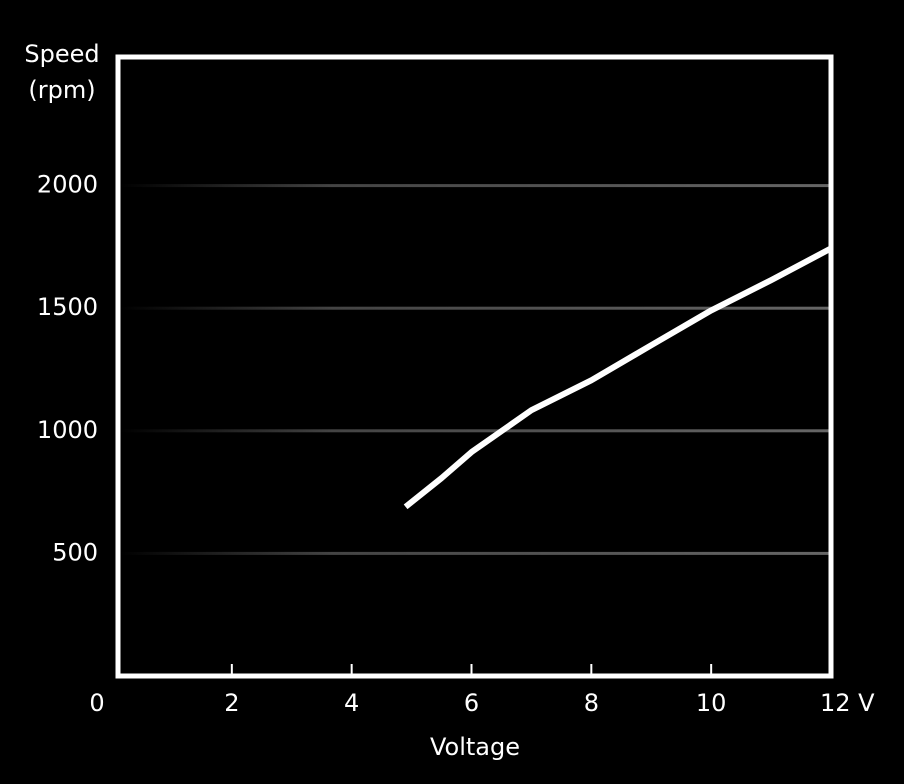 Image resolution: width=904 pixels, height=784 pixels. Describe the element at coordinates (351, 703) in the screenshot. I see `x-tick-label: 4` at that location.